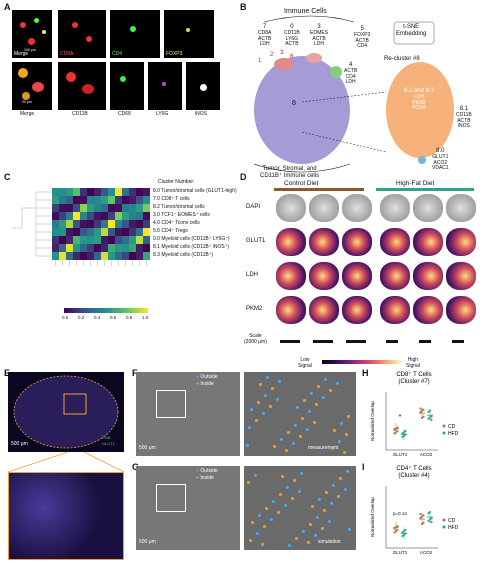  Describe the element at coordinates (402, 59) in the screenshot. I see `recluster-title: Re-cluster #8` at that location.